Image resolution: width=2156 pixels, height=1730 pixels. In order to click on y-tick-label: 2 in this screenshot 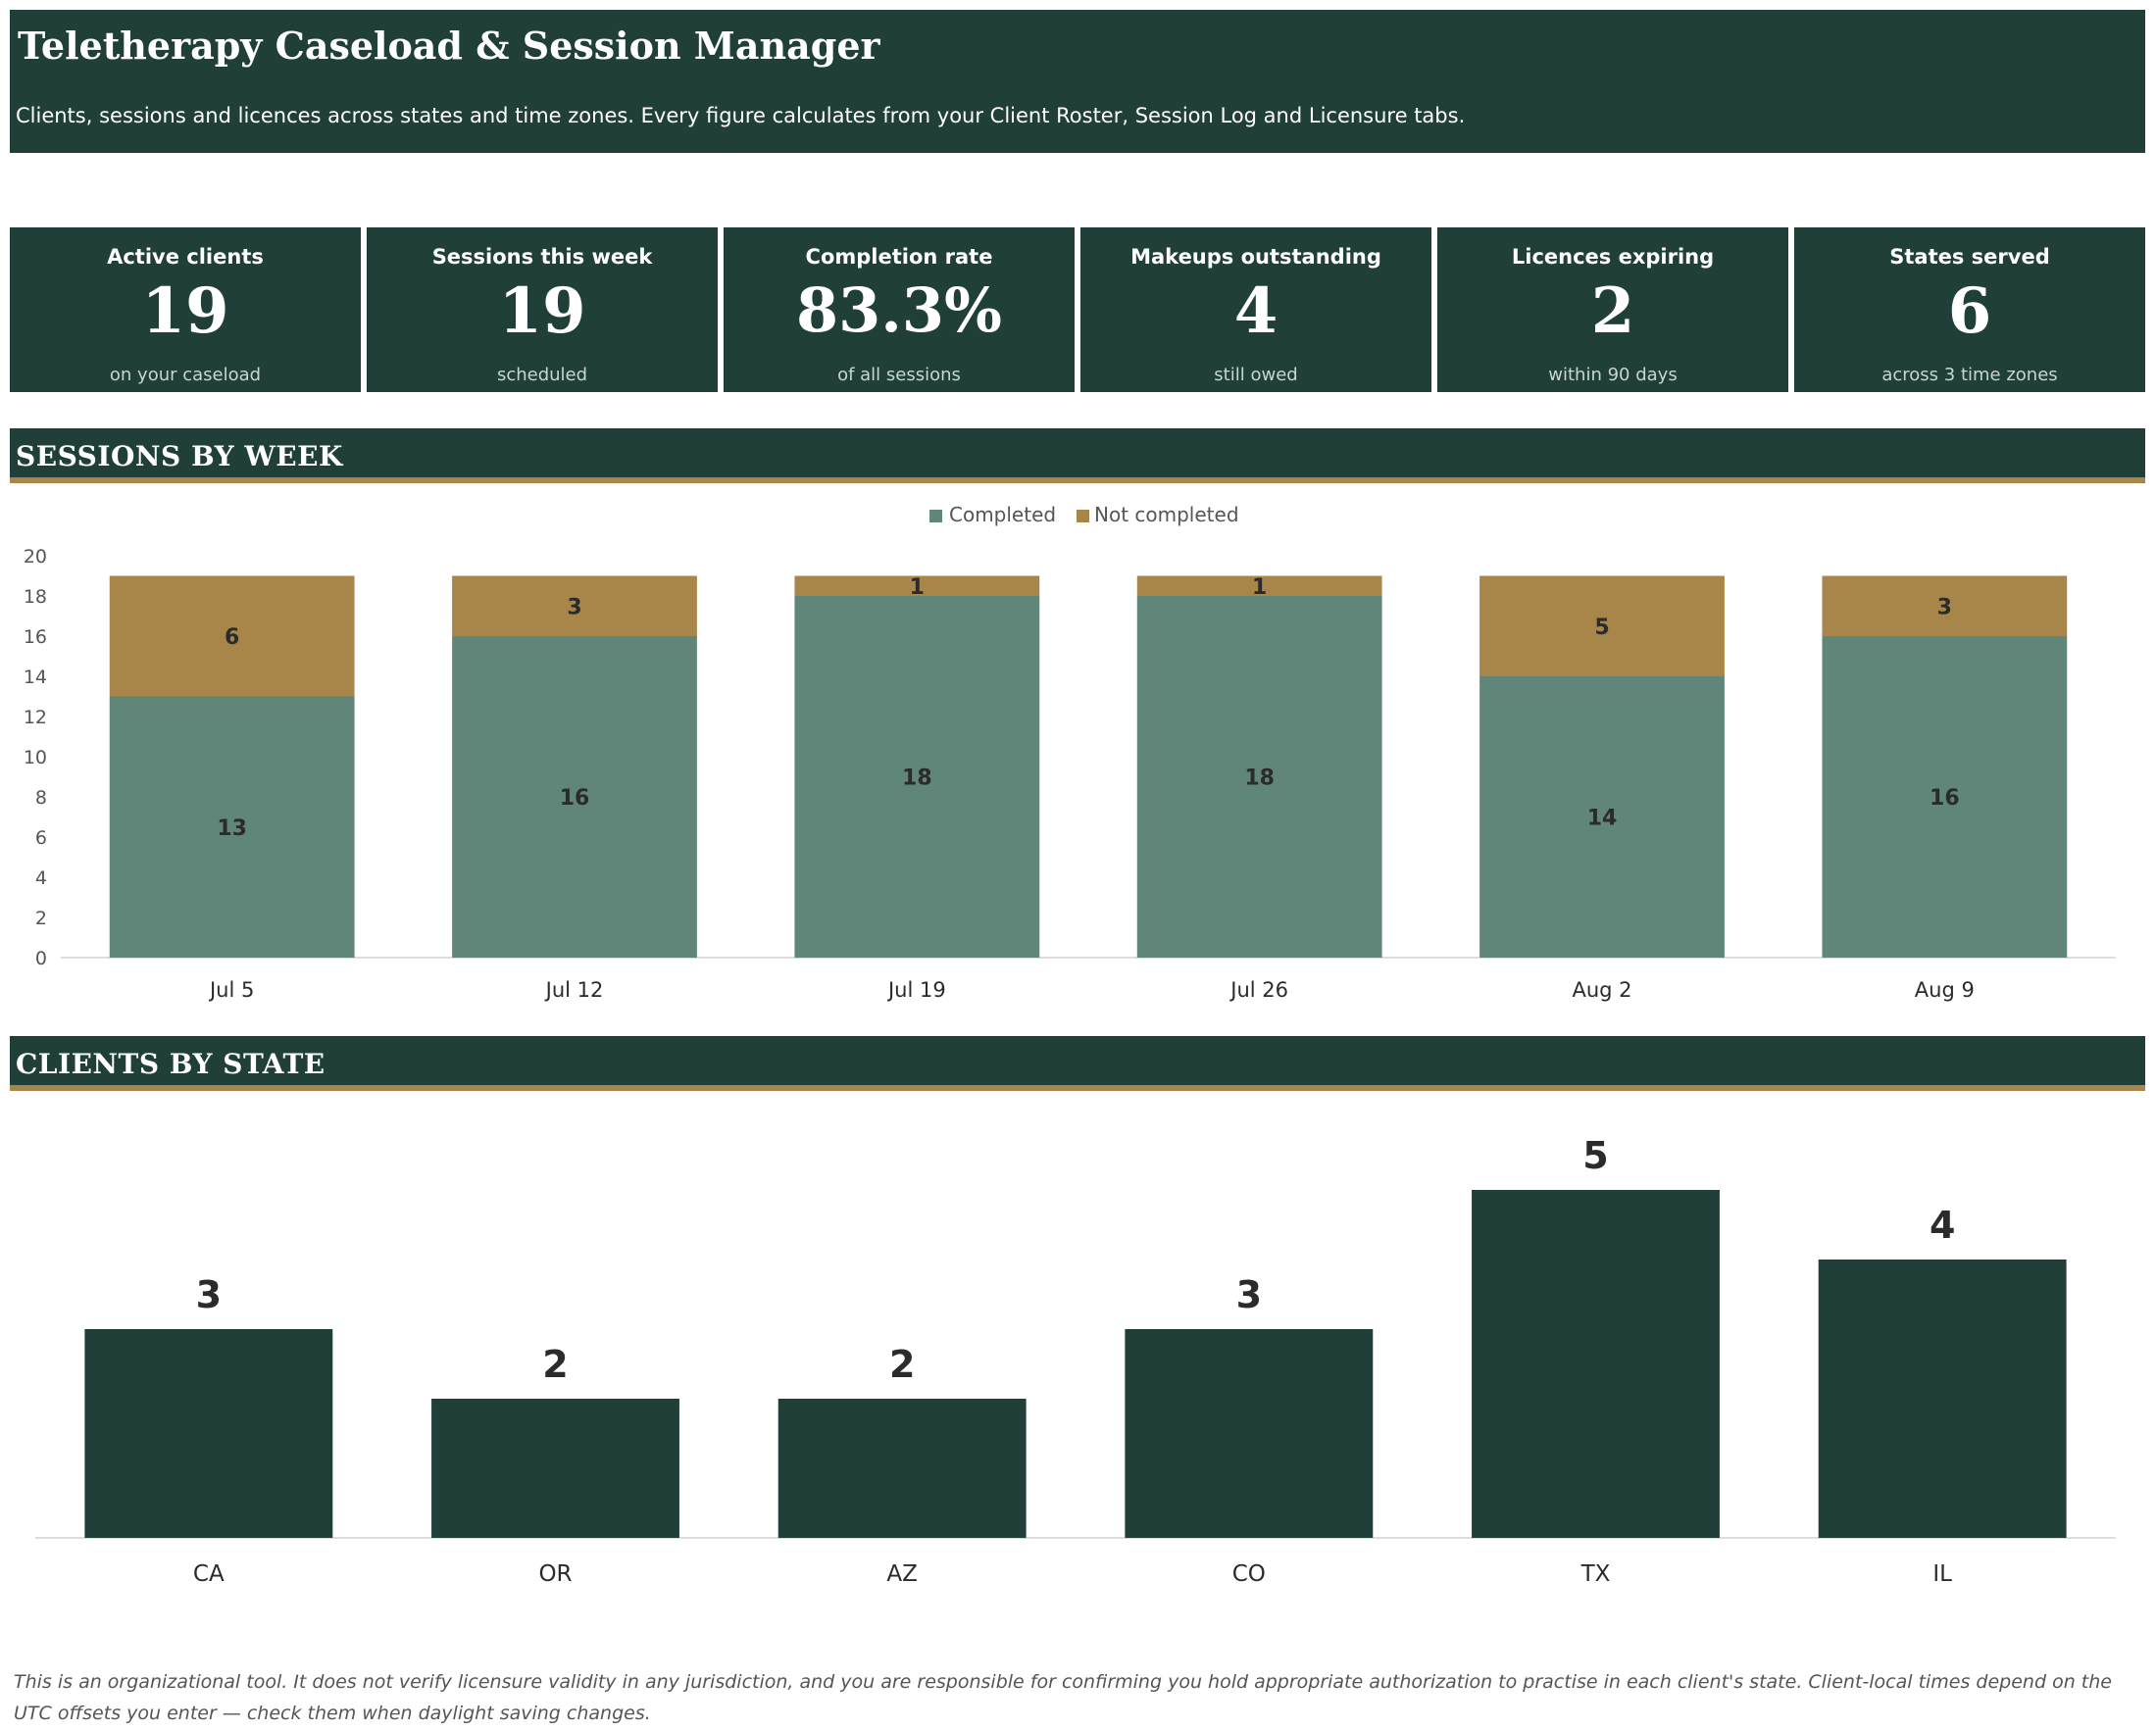, I will do `click(41, 918)`.